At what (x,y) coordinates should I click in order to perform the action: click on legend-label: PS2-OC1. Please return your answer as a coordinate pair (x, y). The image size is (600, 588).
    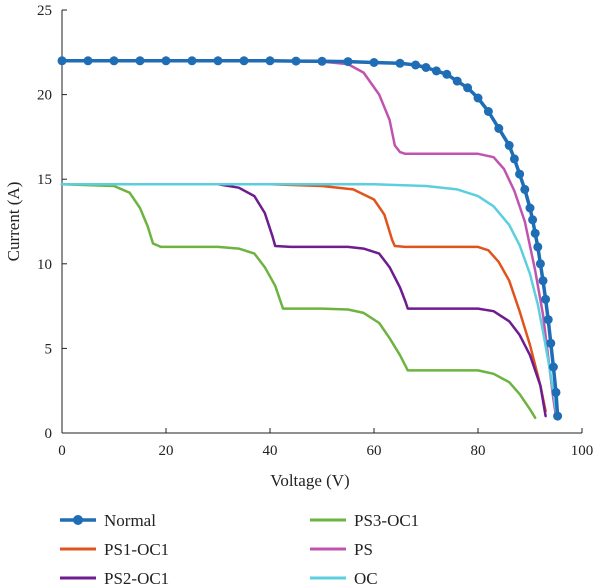
    Looking at the image, I should click on (136, 578).